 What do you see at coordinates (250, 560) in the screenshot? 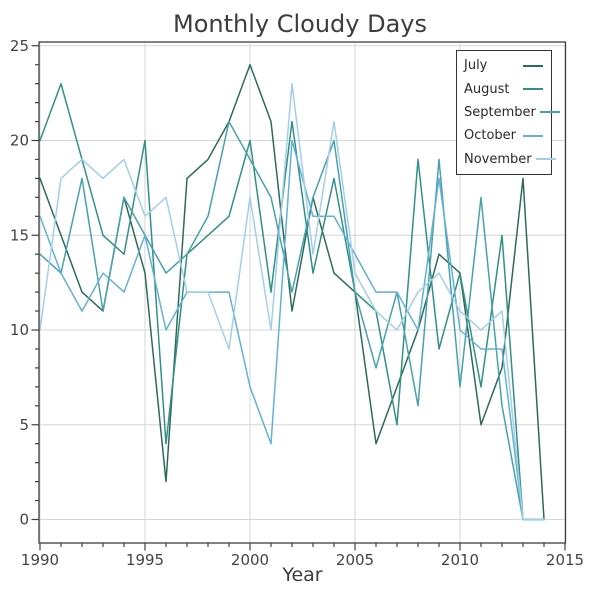
I see `x-tick-label: 2000` at bounding box center [250, 560].